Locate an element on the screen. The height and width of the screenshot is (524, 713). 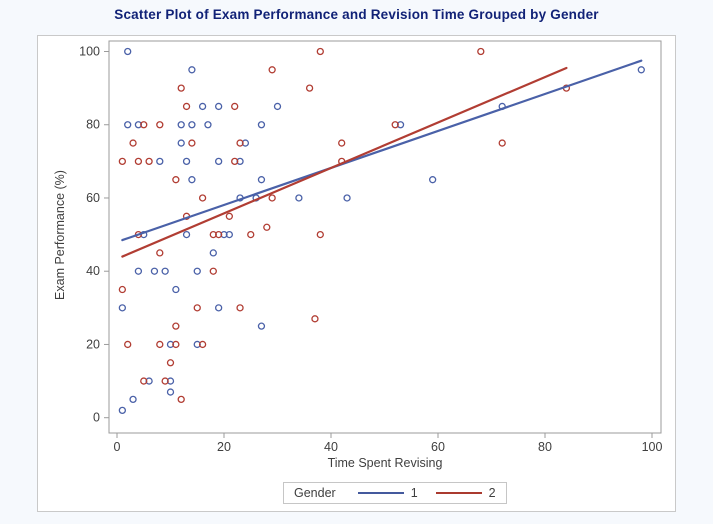
y-tick-label: 0 is located at coordinates (96, 418).